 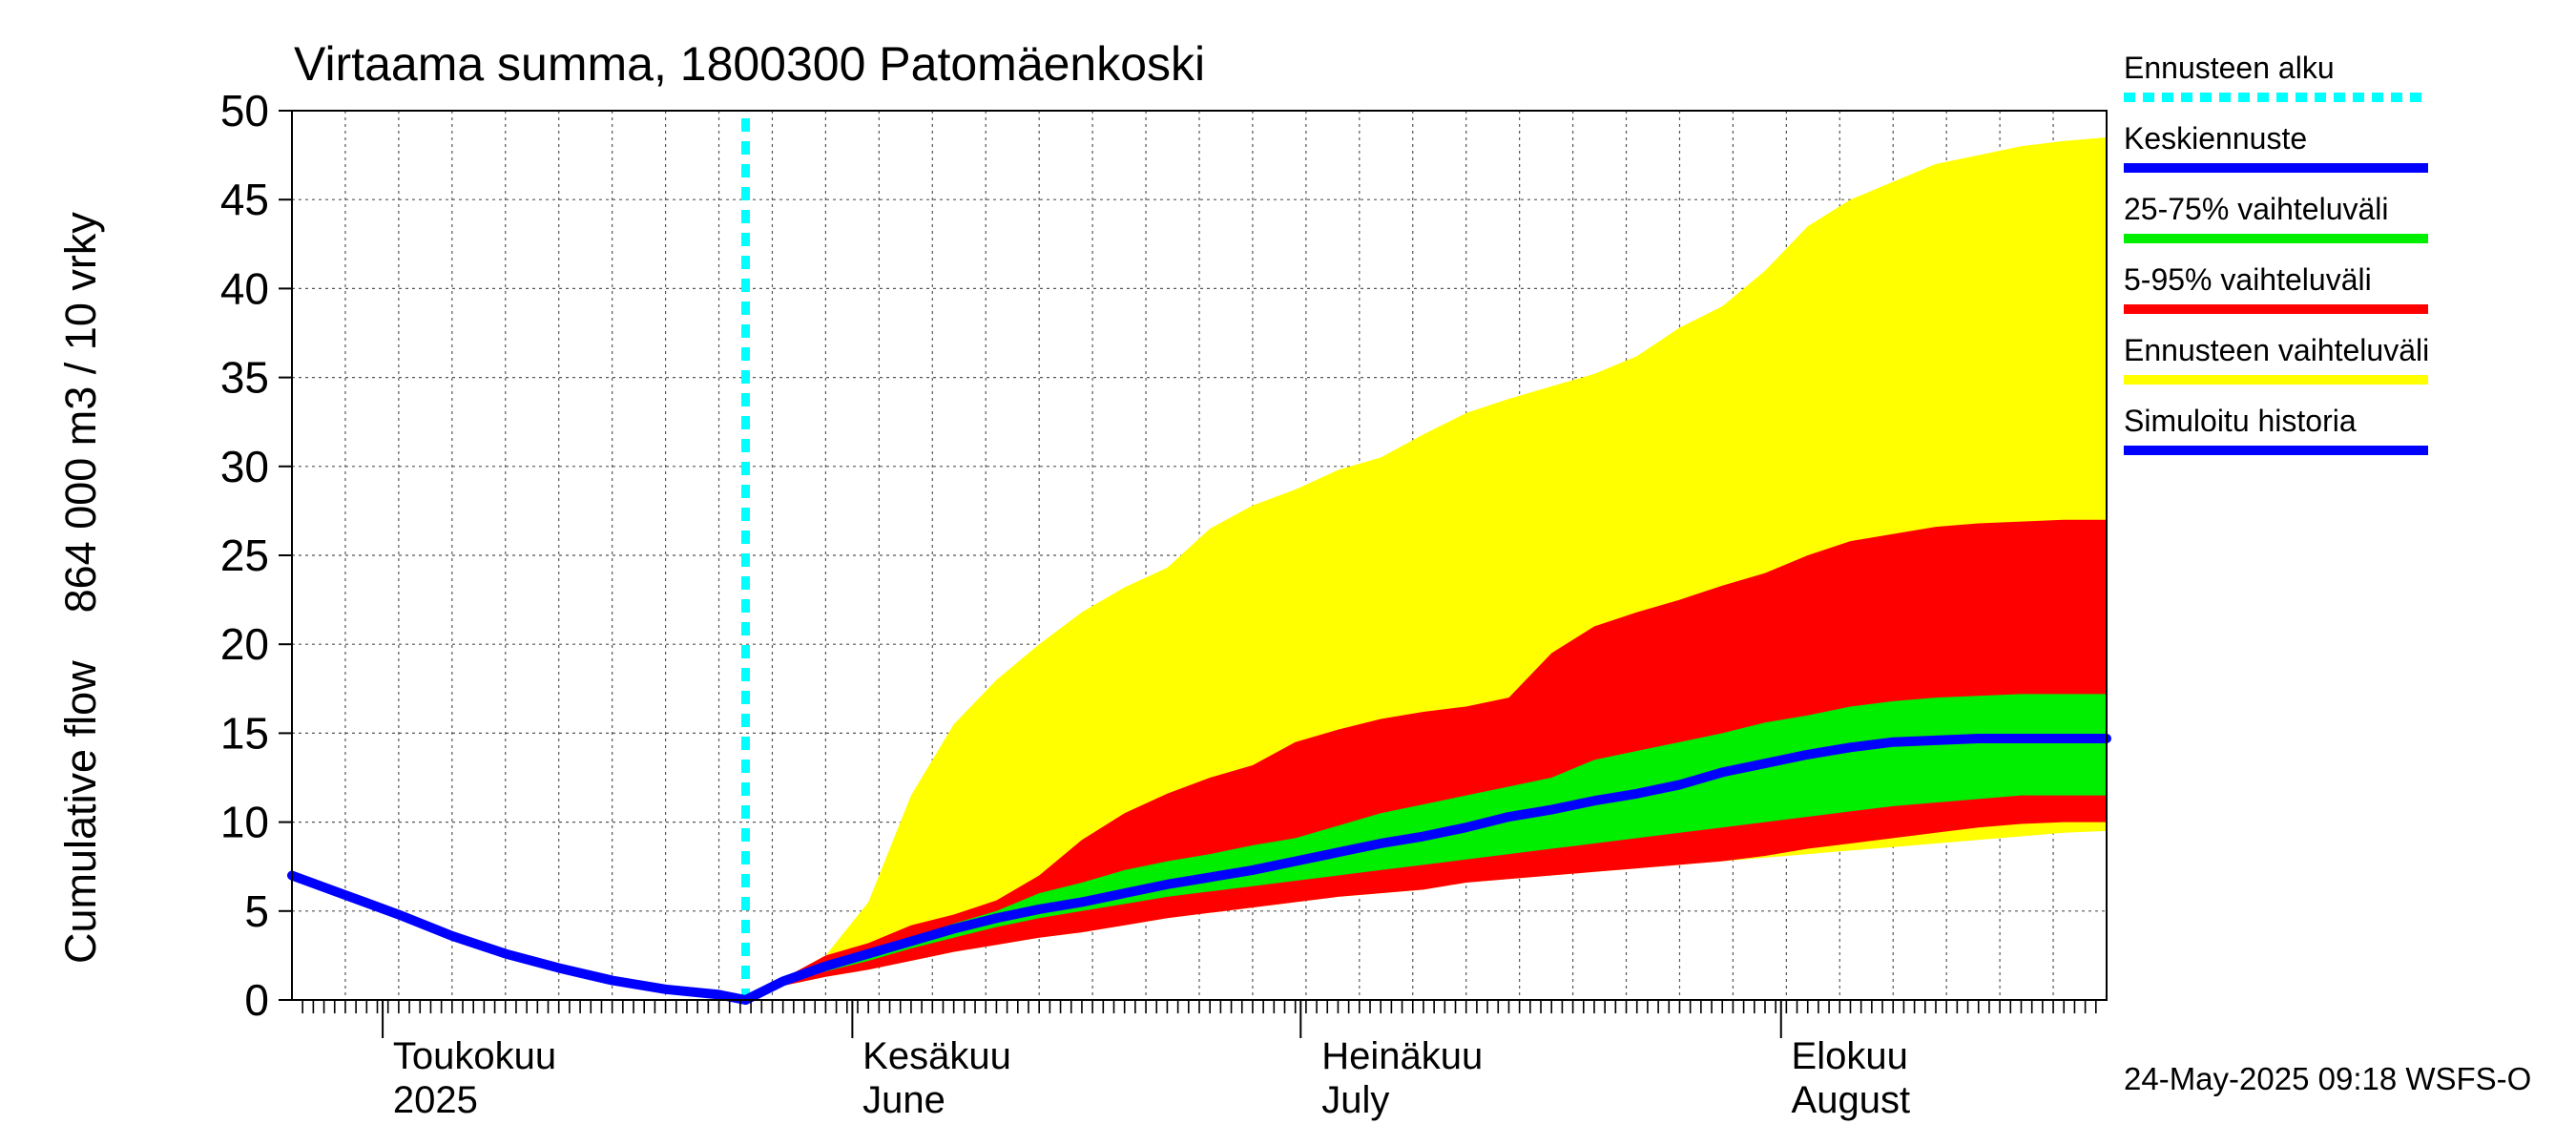 I want to click on legend-label: Keskiennuste, so click(x=2215, y=138).